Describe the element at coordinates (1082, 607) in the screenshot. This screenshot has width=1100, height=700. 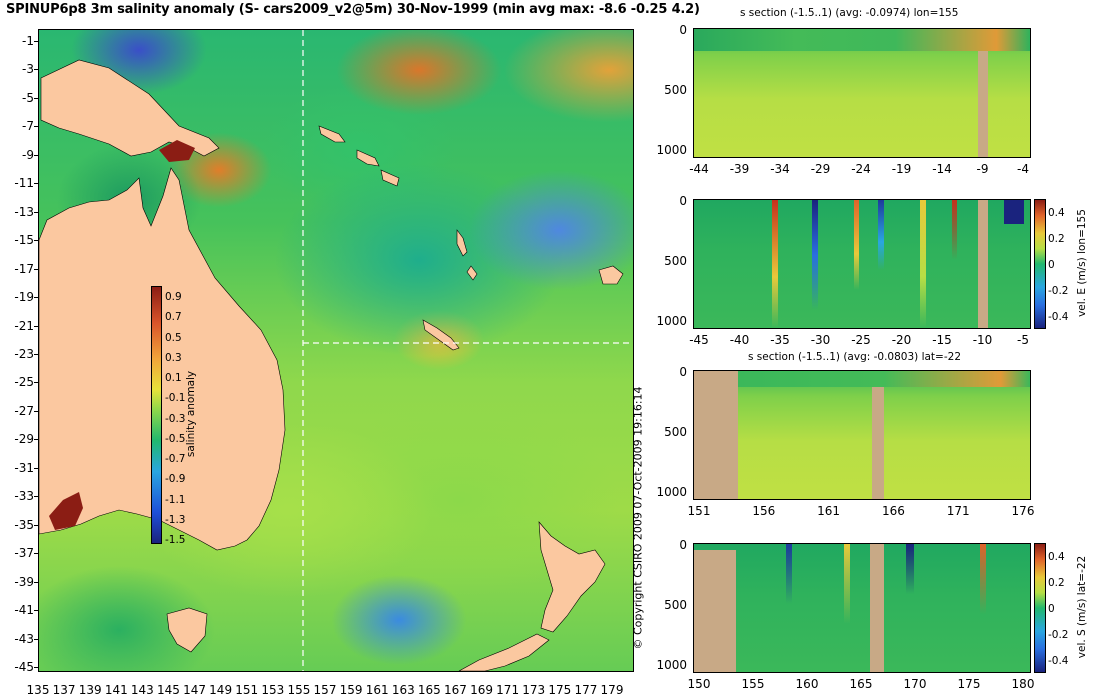
I see `vel-s-colorbar-label: vel. S (m/s) lat=-22` at that location.